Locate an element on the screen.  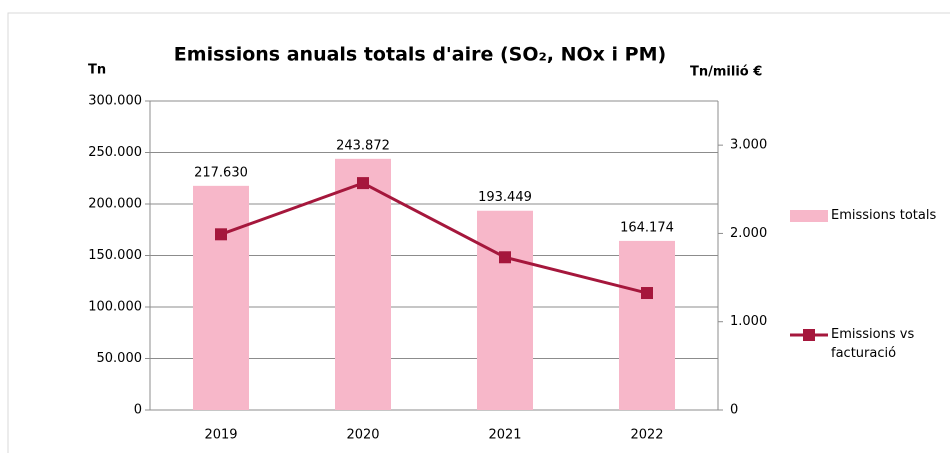
x-tick-label: 2021 is located at coordinates (504, 435).